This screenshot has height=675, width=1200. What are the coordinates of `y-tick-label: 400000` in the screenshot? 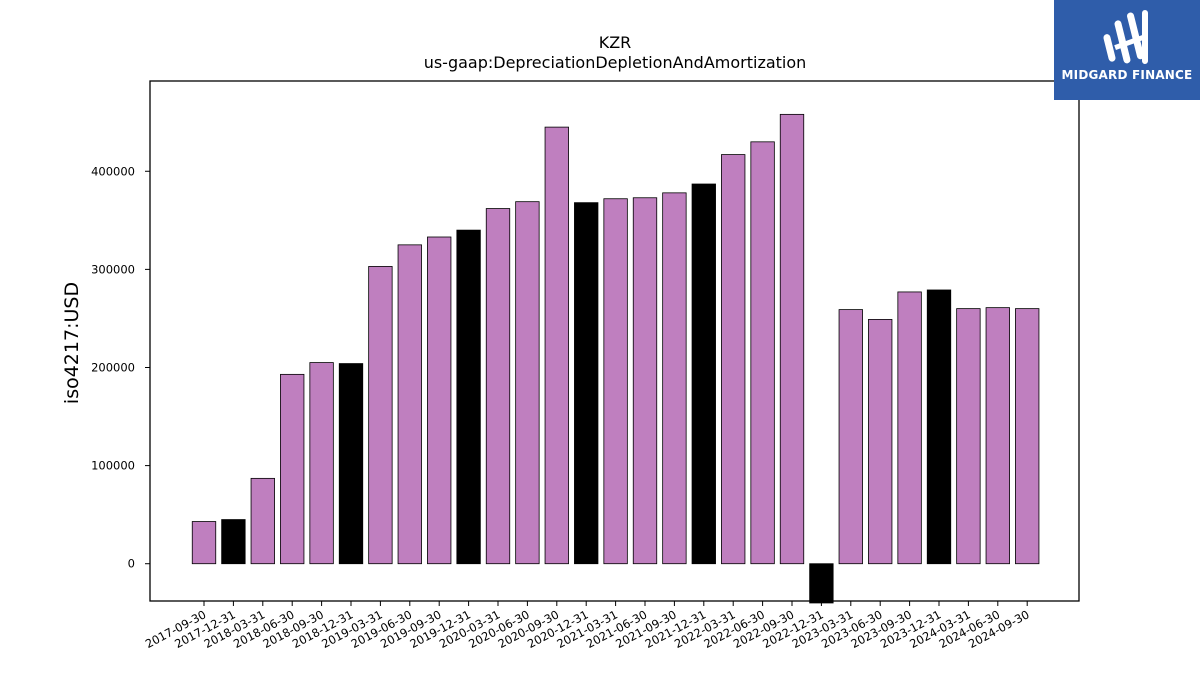 It's located at (113, 171).